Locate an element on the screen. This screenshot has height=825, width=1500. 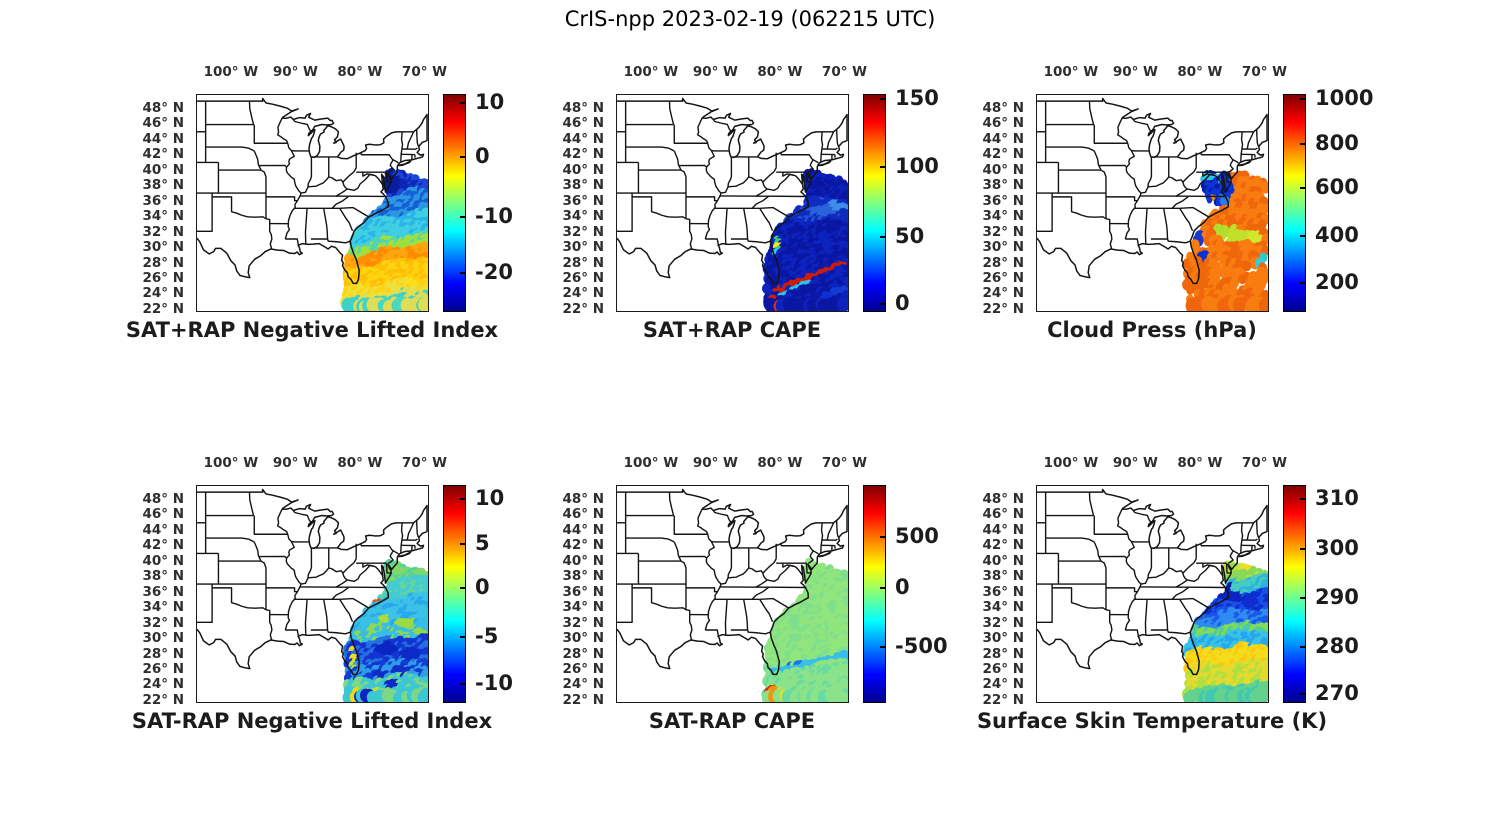
colorbar-tick-labels: 10 5 0 -5 -10 is located at coordinates (520, 594).